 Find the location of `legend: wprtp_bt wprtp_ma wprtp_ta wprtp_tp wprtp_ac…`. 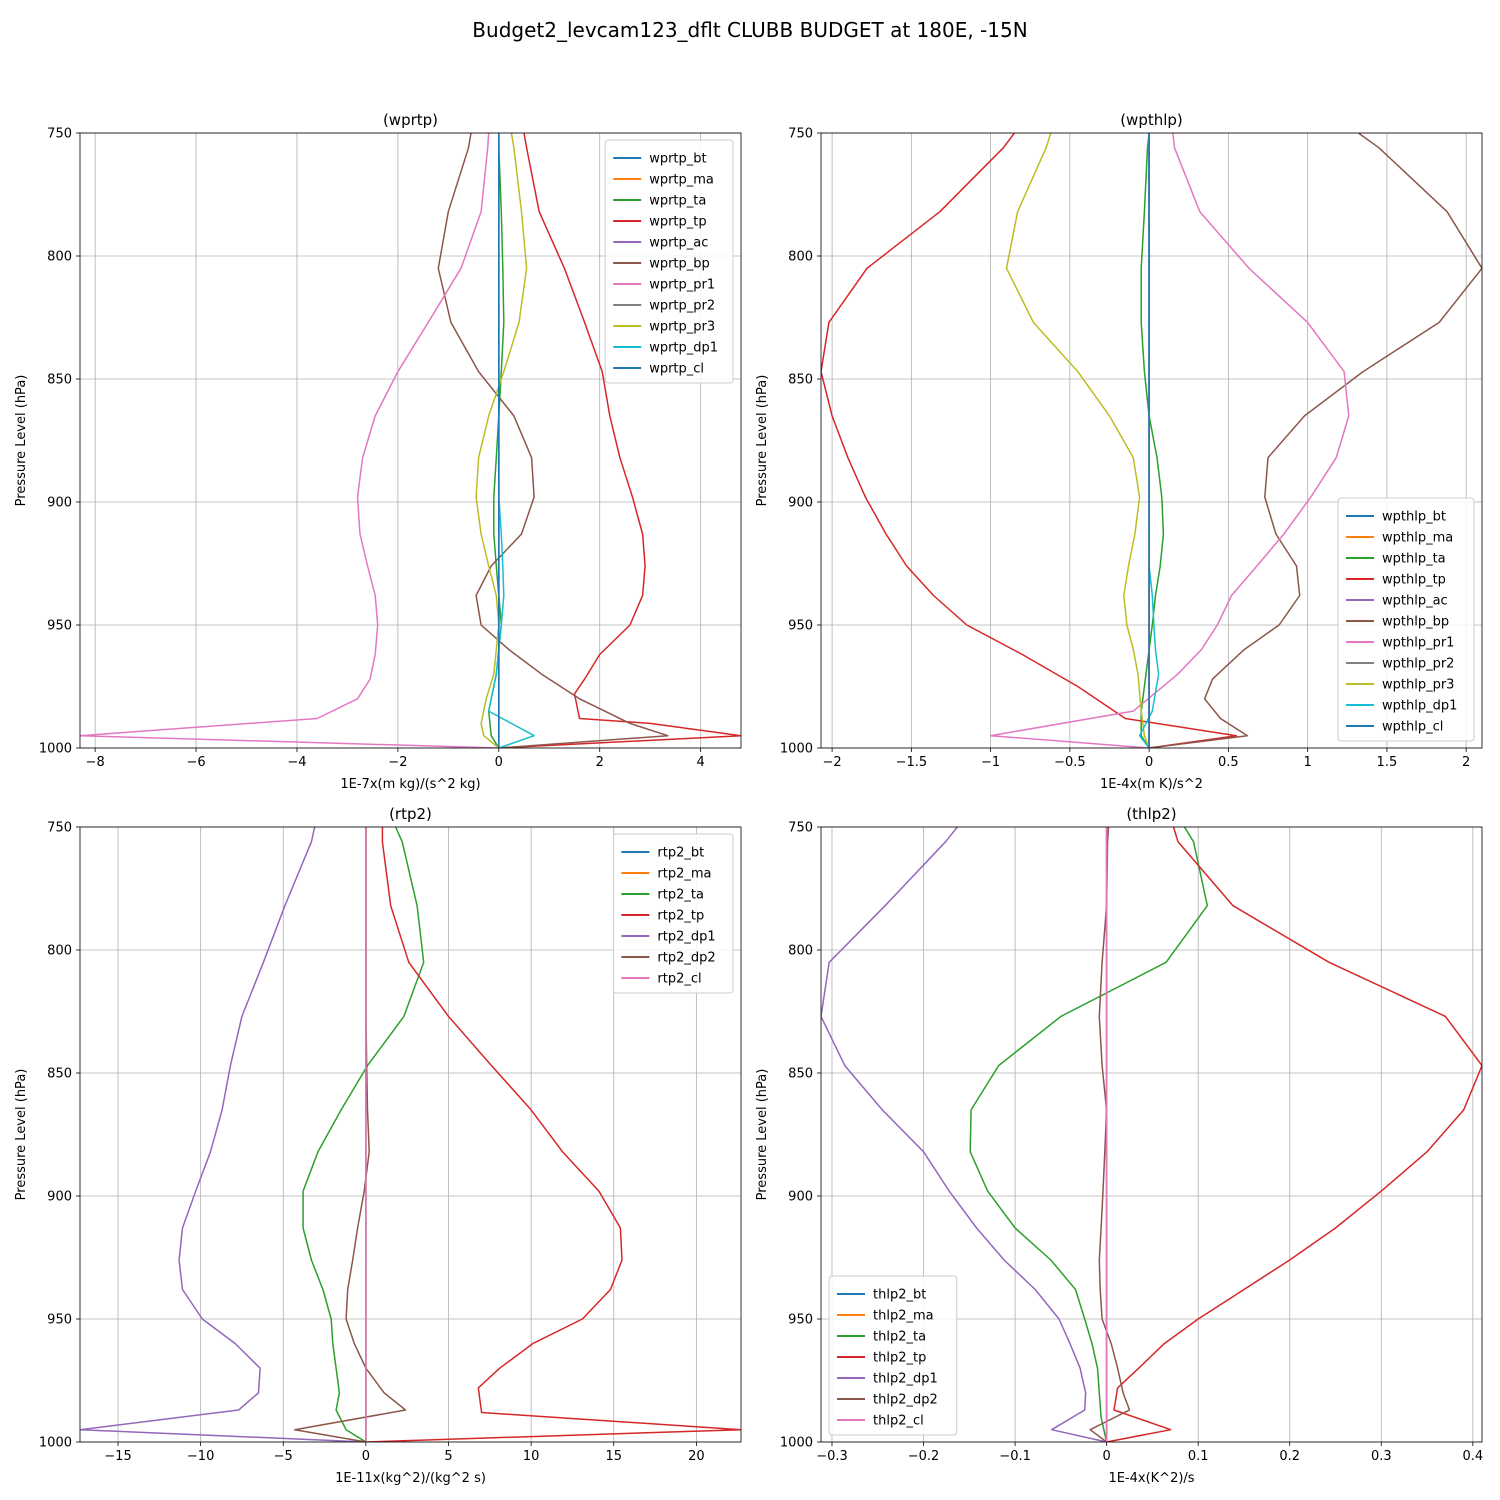

legend: wprtp_bt wprtp_ma wprtp_ta wprtp_tp wprtp_ac… is located at coordinates (669, 261).